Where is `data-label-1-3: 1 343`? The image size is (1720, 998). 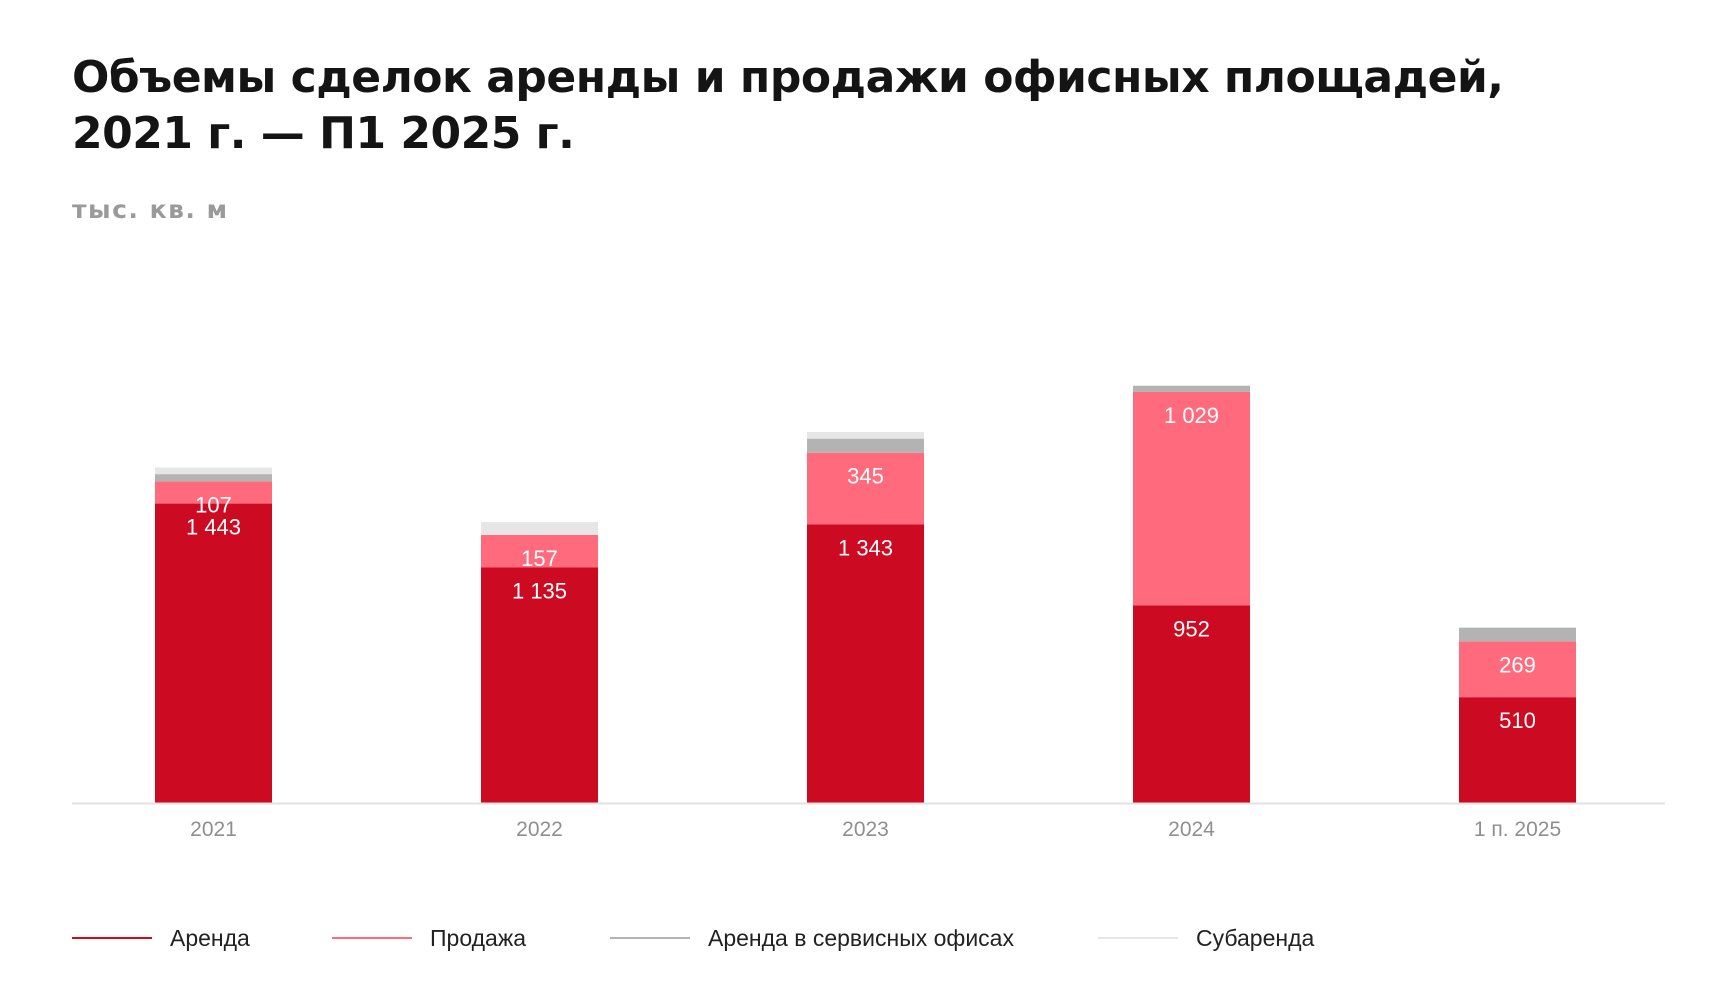
data-label-1-3: 1 343 is located at coordinates (865, 547).